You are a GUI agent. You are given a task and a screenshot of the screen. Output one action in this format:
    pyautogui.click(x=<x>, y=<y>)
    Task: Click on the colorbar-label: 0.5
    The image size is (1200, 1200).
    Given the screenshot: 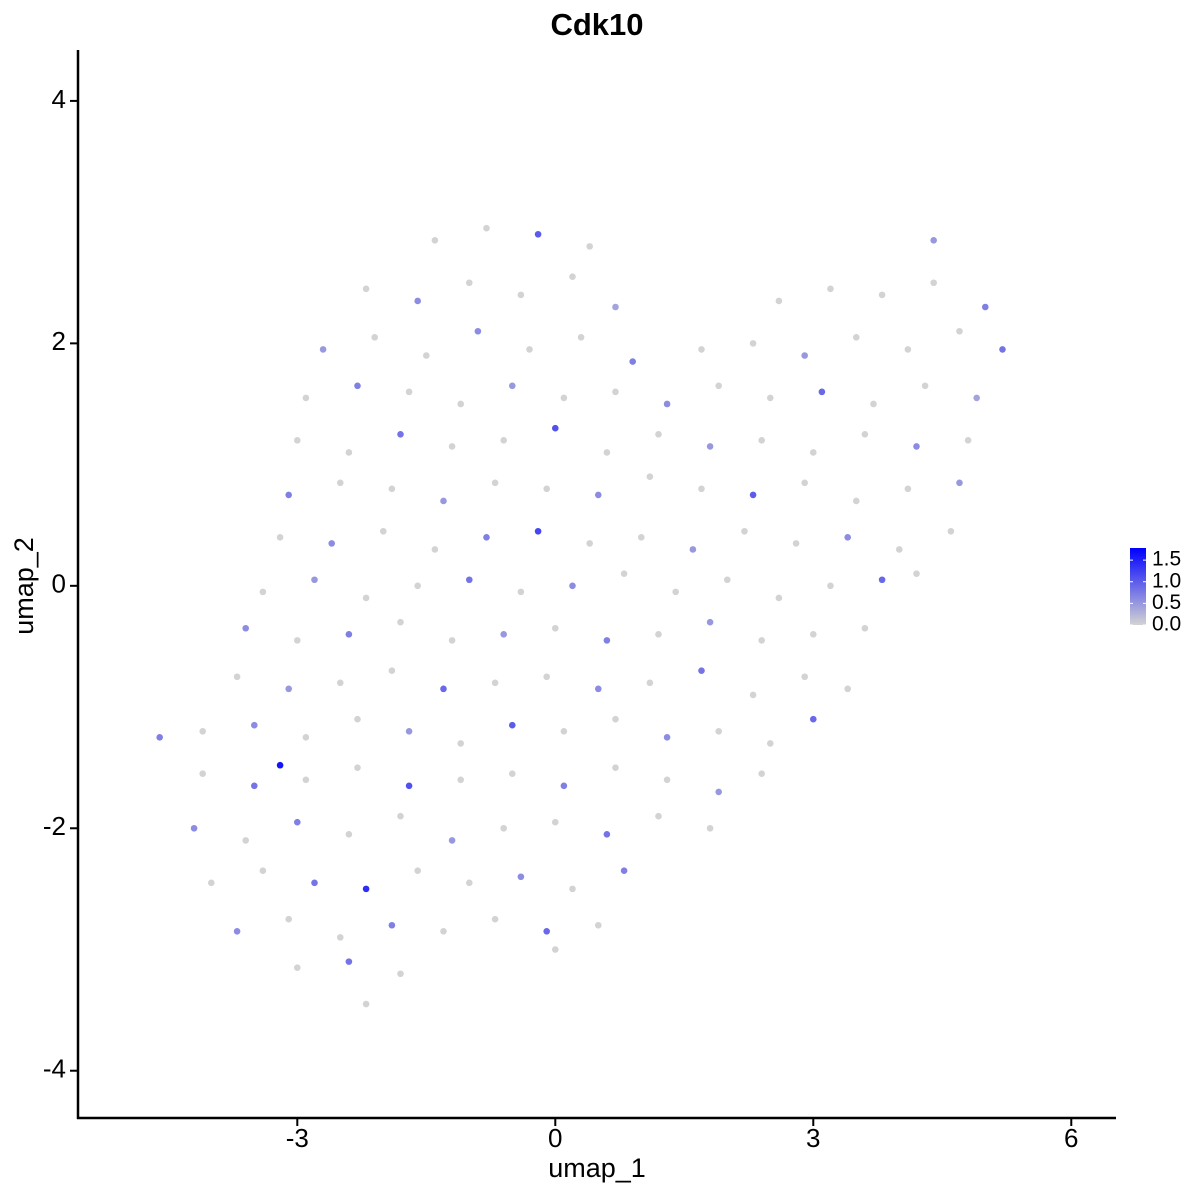 What is the action you would take?
    pyautogui.click(x=1166, y=602)
    